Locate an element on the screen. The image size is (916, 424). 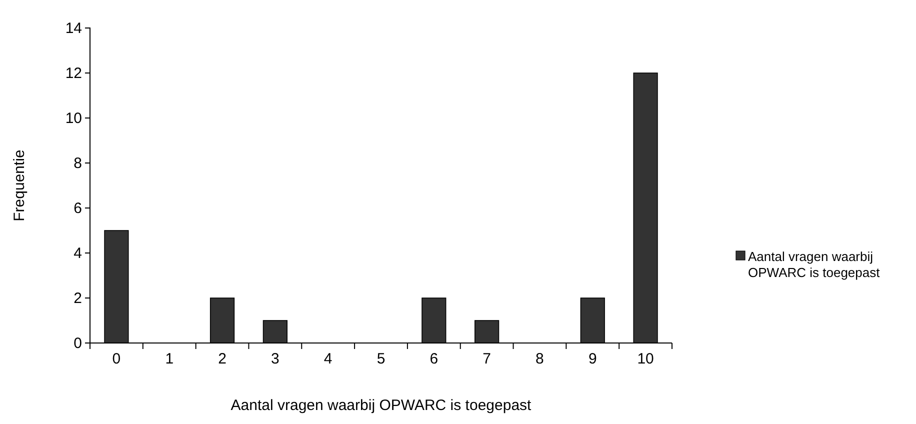
legend-label: Aantal vragen waarbij OPWARC is toegepast is located at coordinates (814, 264).